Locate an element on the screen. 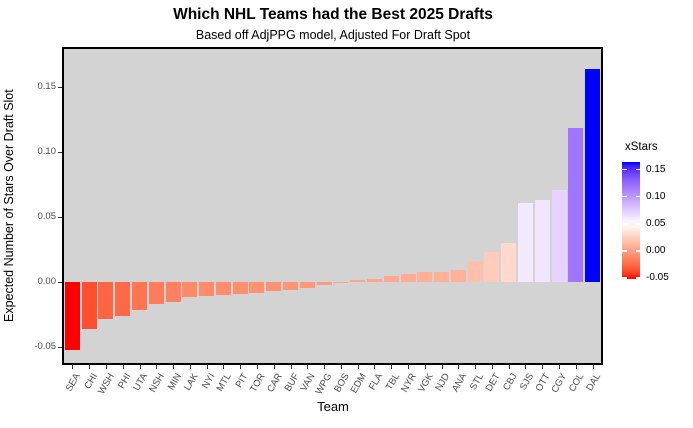 The height and width of the screenshot is (428, 693). x-tick-label-nsh: NSH is located at coordinates (157, 383).